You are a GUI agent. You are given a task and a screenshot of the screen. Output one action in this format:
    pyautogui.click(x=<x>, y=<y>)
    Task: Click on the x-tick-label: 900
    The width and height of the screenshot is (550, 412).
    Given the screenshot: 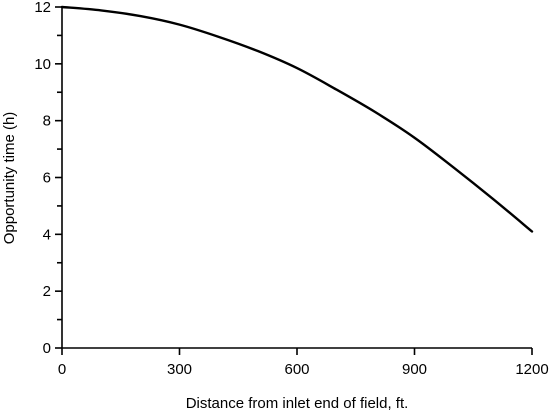 What is the action you would take?
    pyautogui.click(x=414, y=369)
    